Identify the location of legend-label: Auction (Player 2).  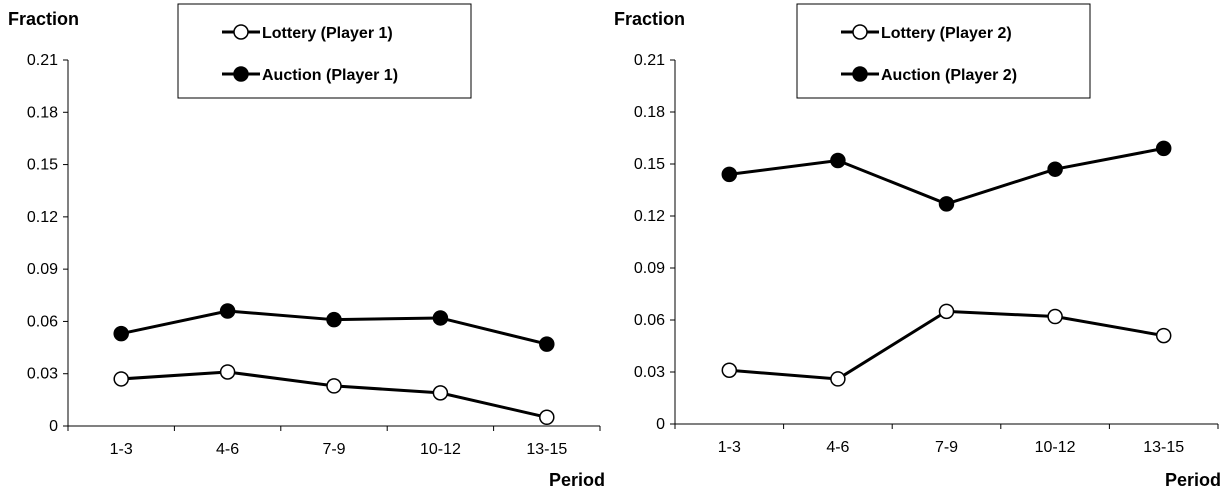
(949, 75).